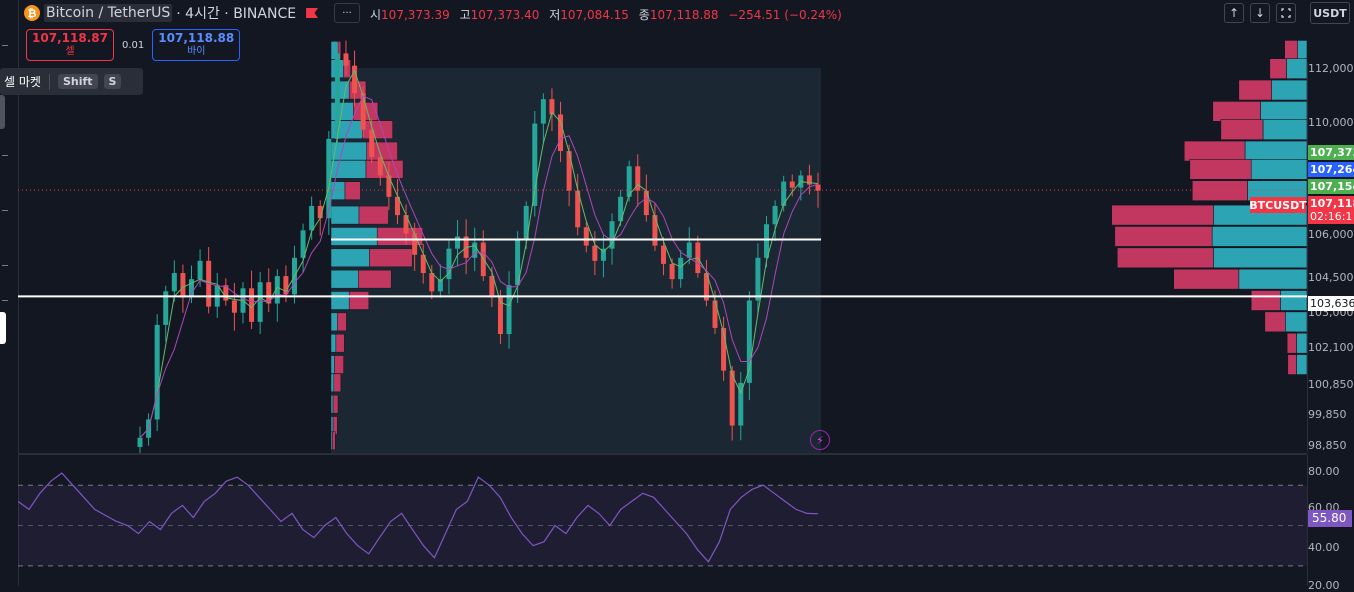 Image resolution: width=1354 pixels, height=592 pixels. What do you see at coordinates (820, 440) in the screenshot?
I see `lightning-icon: ⚡` at bounding box center [820, 440].